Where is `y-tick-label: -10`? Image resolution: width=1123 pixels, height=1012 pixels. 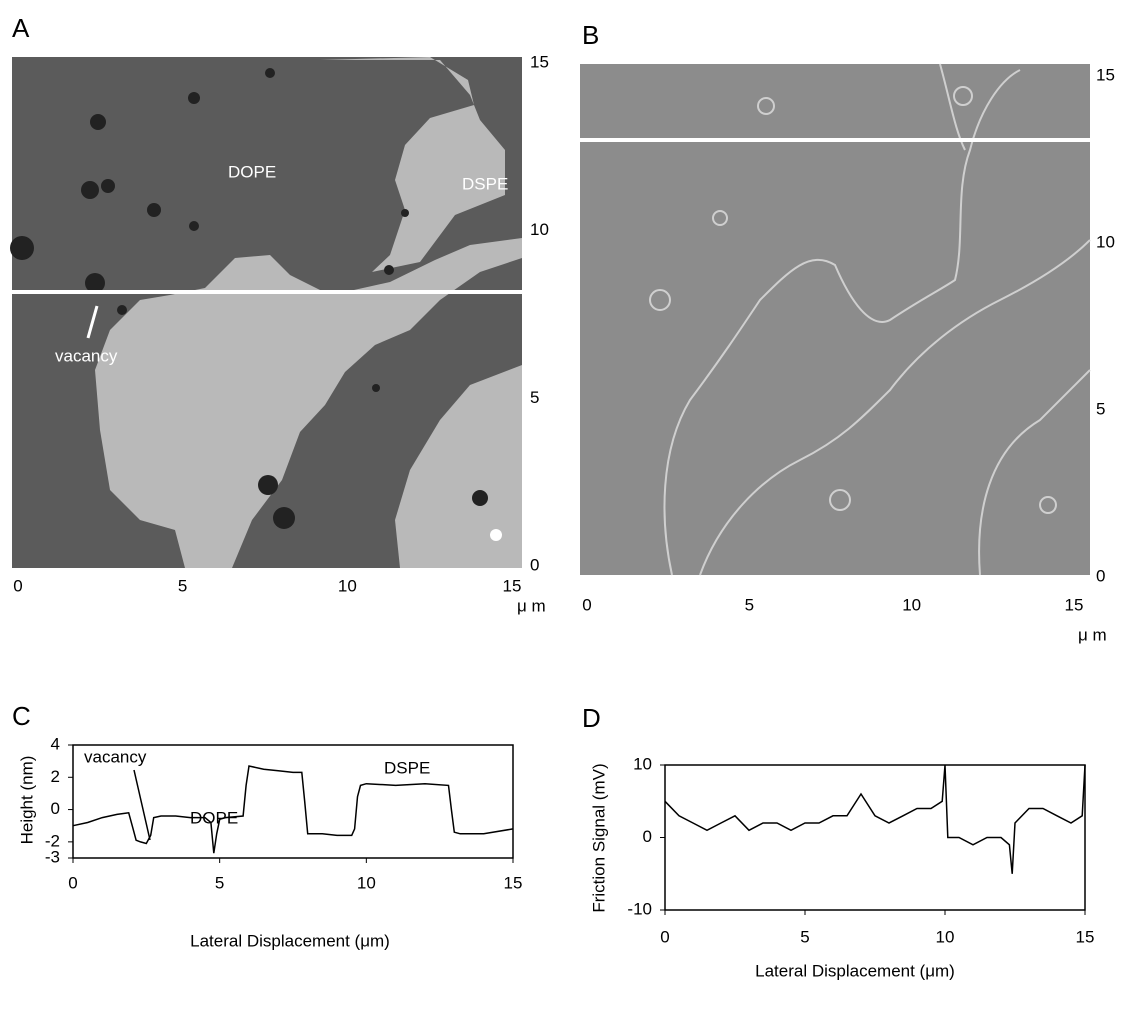
y-tick-label: -10 is located at coordinates (639, 908).